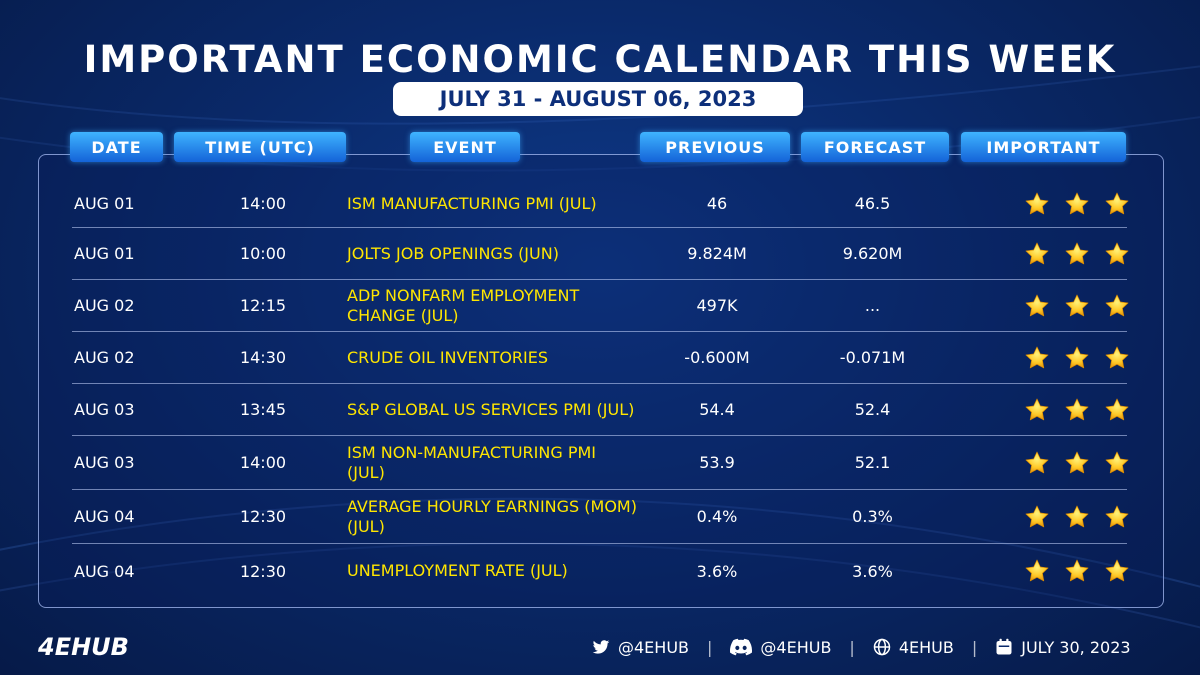 The height and width of the screenshot is (675, 1200). What do you see at coordinates (492, 516) in the screenshot?
I see `event-cell: AVERAGE HOURLY EARNINGS (MOM) (JUL)` at bounding box center [492, 516].